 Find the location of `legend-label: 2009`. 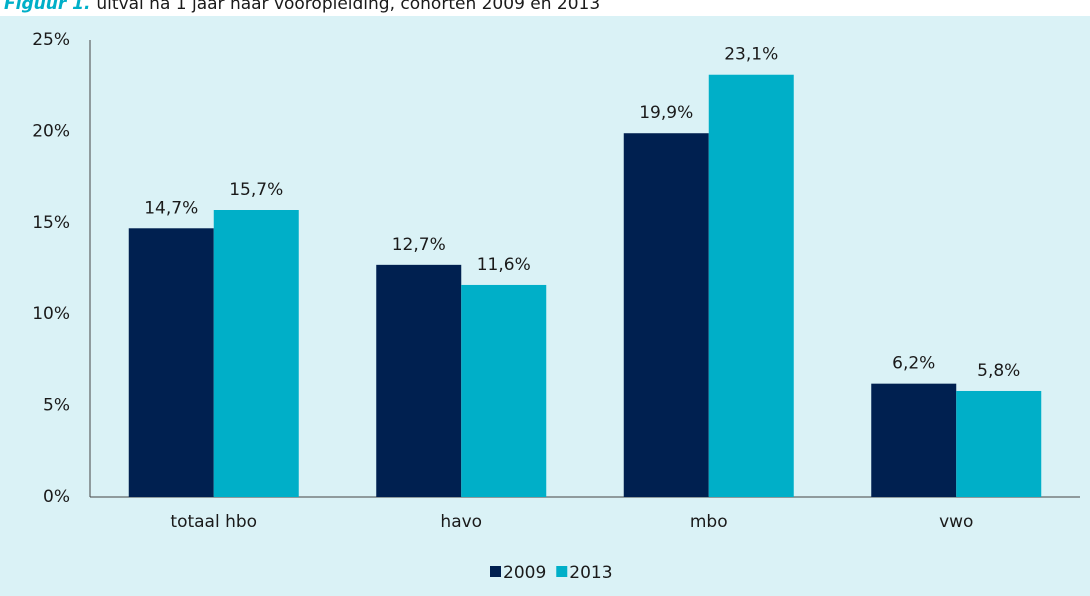

legend-label: 2009 is located at coordinates (524, 573).